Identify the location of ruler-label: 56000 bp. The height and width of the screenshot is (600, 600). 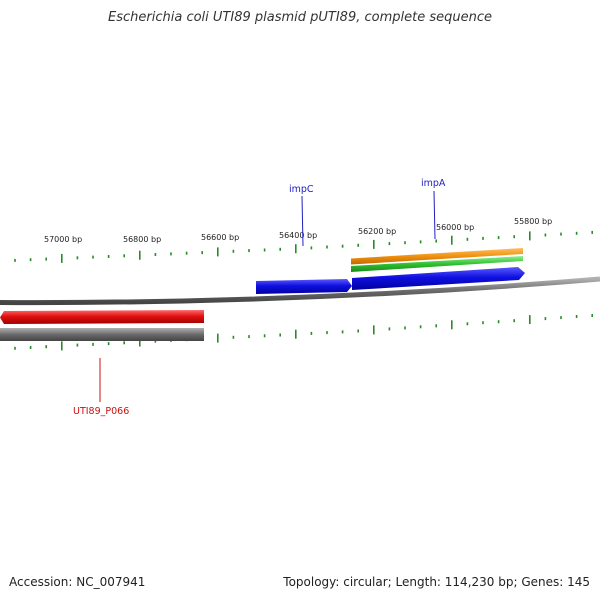
(455, 227).